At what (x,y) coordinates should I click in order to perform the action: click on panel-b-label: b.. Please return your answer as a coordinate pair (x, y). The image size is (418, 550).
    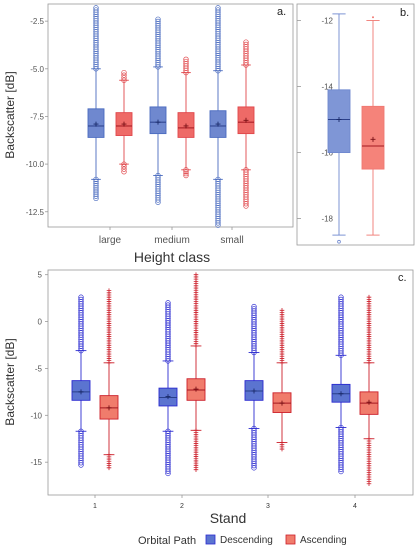
    Looking at the image, I should click on (404, 13).